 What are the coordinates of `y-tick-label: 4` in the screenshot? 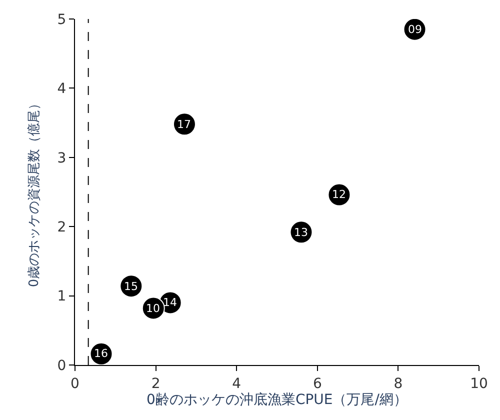 It's located at (61, 89).